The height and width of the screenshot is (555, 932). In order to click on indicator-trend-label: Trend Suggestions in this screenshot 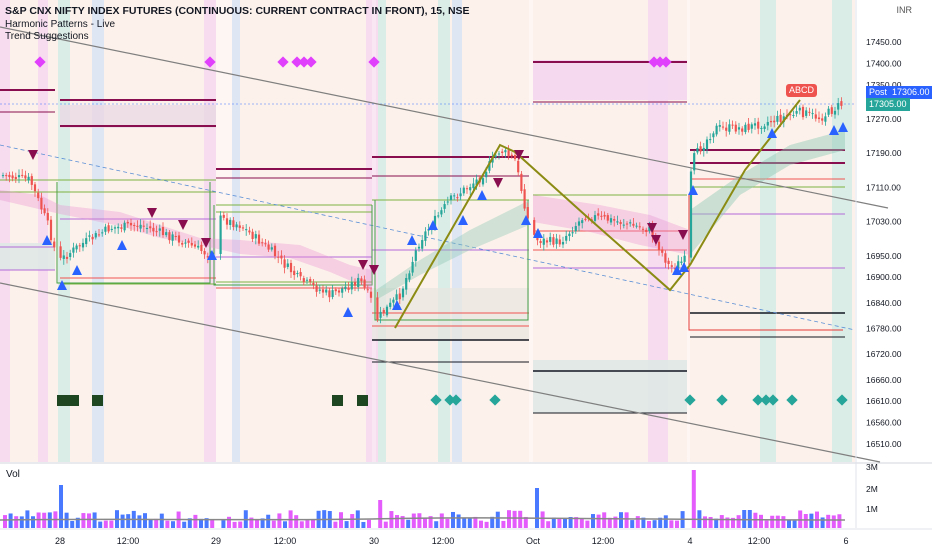, I will do `click(47, 36)`.